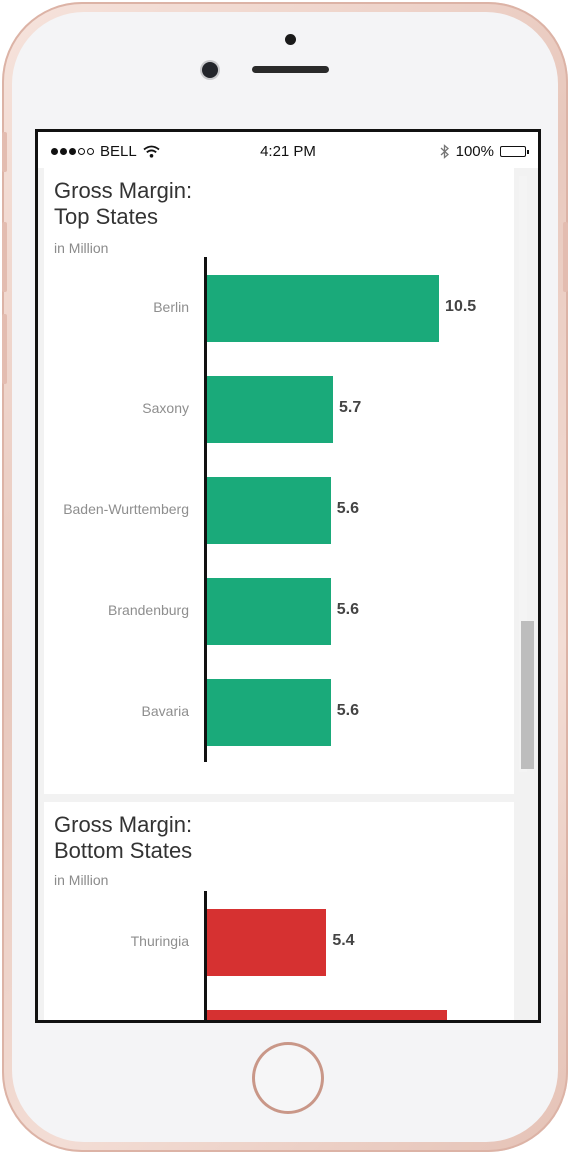 This screenshot has height=1156, width=572. What do you see at coordinates (565, 257) in the screenshot?
I see `power-button` at bounding box center [565, 257].